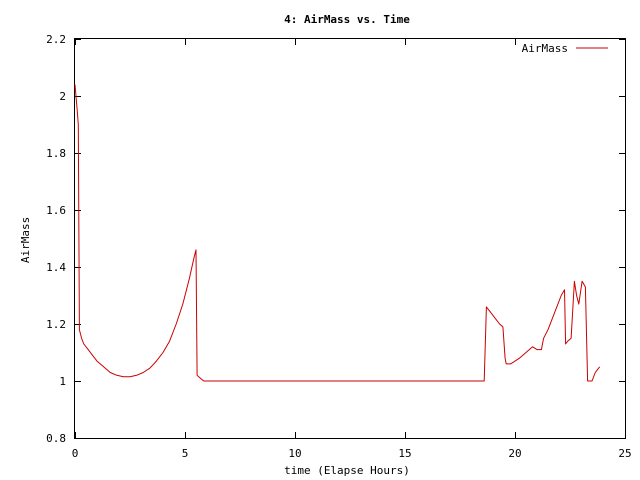 This screenshot has width=640, height=480. What do you see at coordinates (56, 438) in the screenshot?
I see `y-tick-label: 0.8` at bounding box center [56, 438].